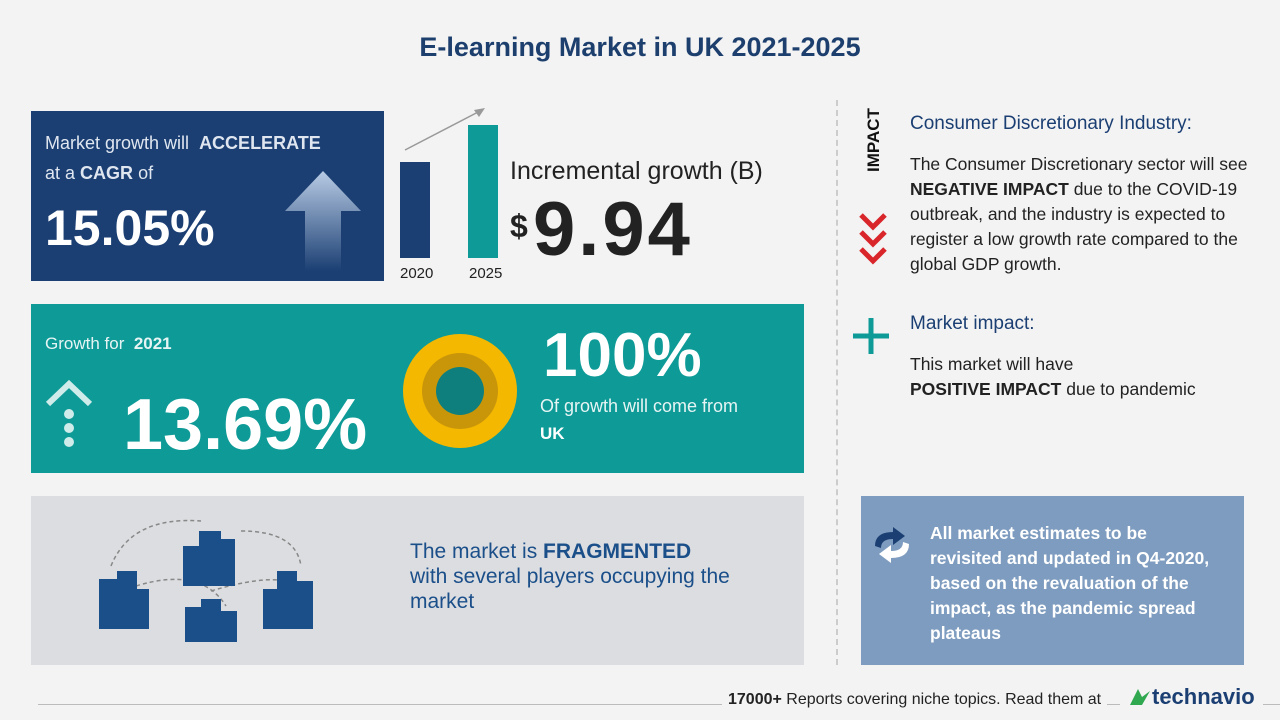 This screenshot has height=720, width=1280. I want to click on brand: technavio, so click(1191, 697).